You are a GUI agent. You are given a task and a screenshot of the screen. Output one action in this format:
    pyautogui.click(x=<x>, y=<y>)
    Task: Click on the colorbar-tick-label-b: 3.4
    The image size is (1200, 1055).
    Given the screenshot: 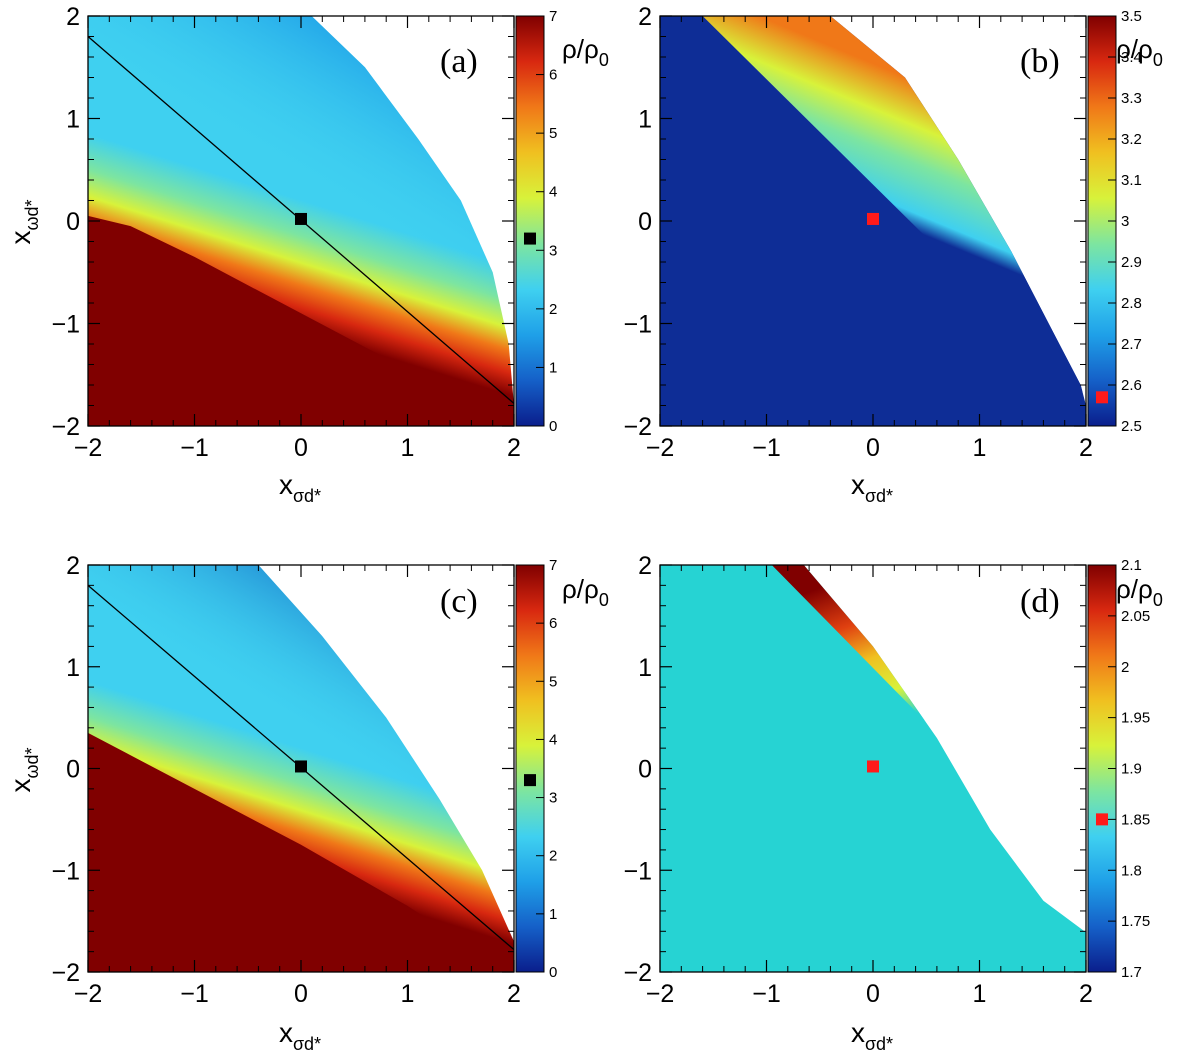 What is the action you would take?
    pyautogui.click(x=1131, y=57)
    